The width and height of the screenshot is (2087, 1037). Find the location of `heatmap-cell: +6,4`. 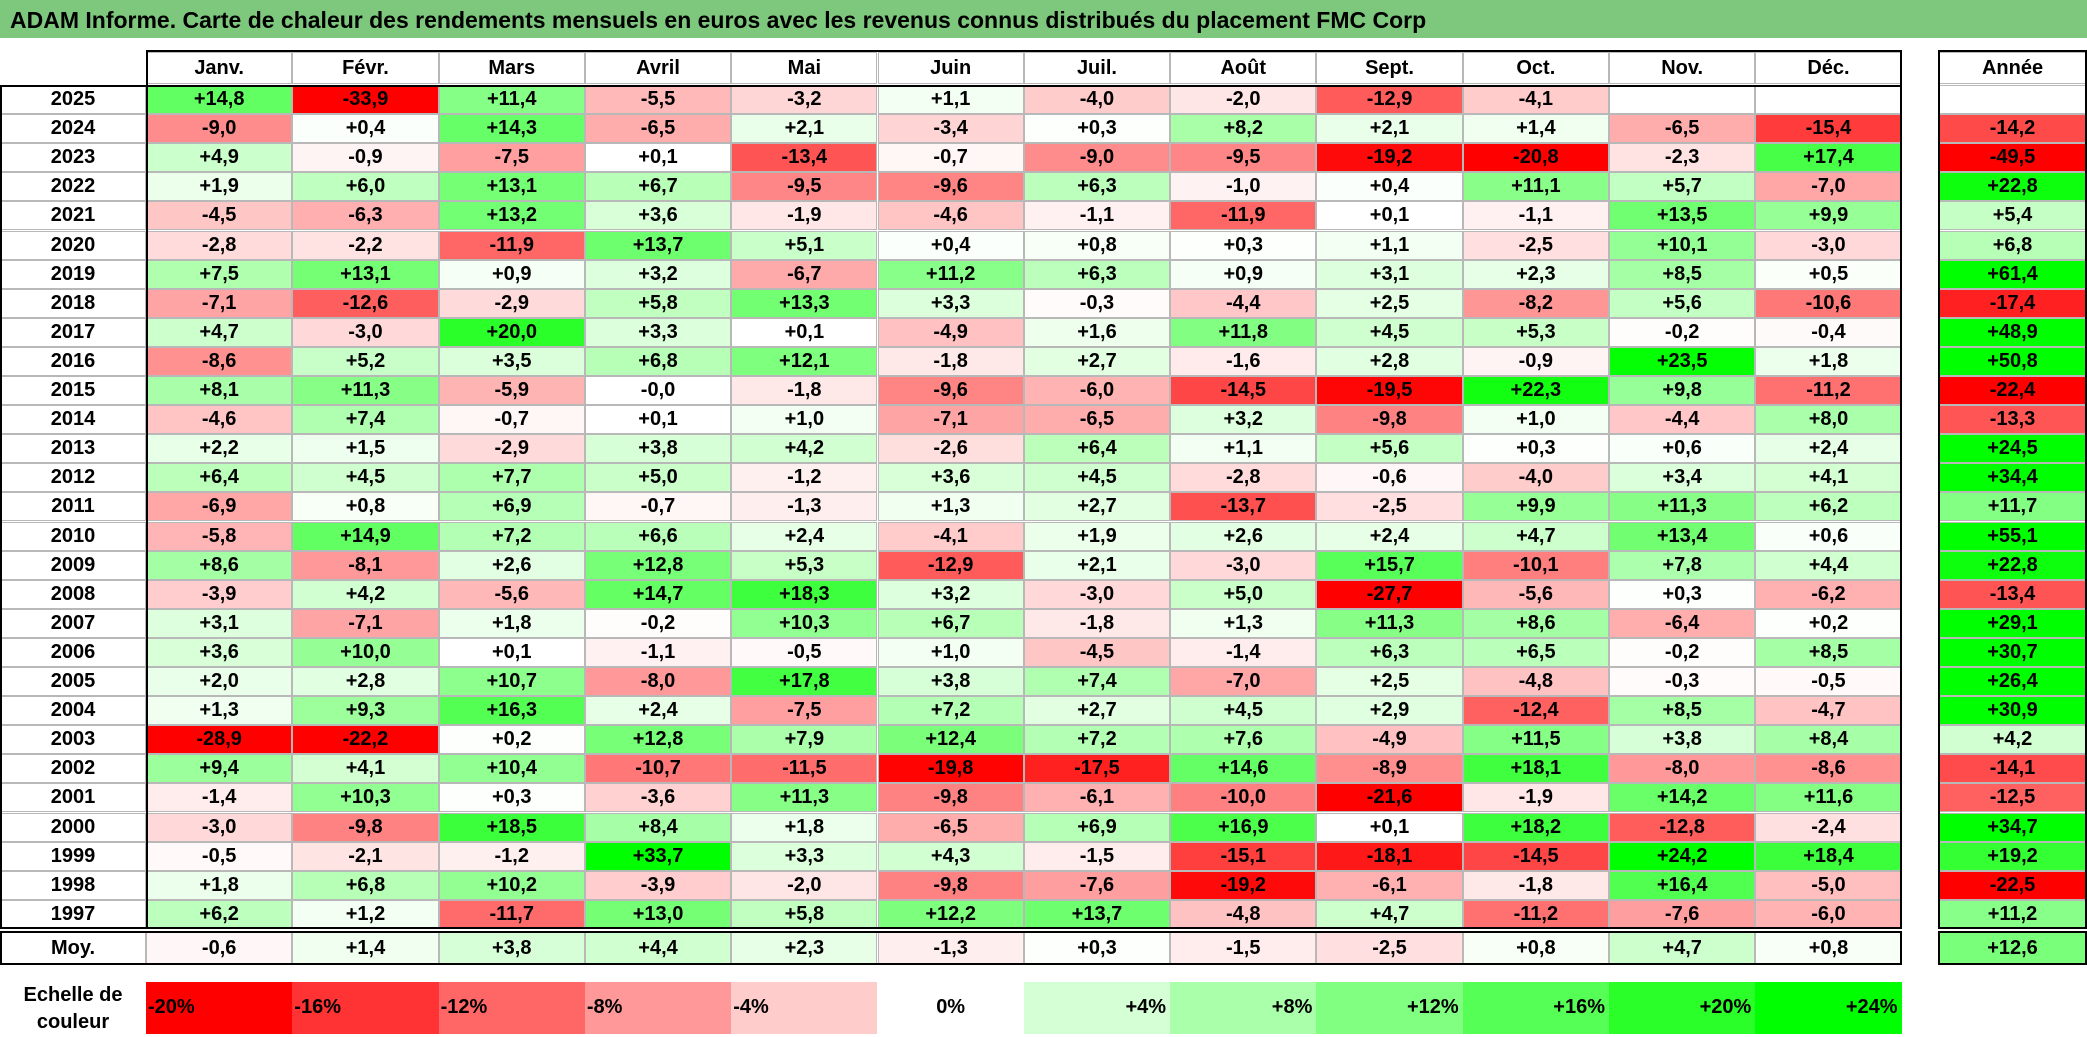

heatmap-cell: +6,4 is located at coordinates (1097, 449).